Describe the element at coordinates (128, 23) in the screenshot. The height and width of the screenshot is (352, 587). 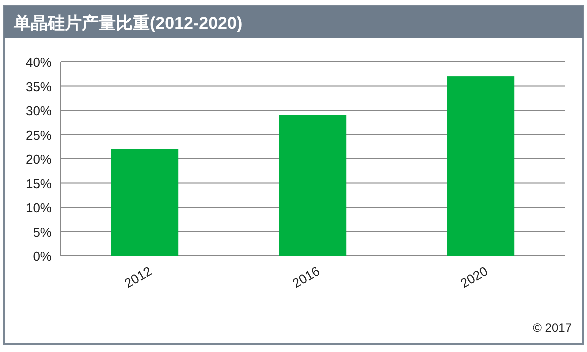
I see `chart-title: 单晶硅片产量比重(2012-2020)` at that location.